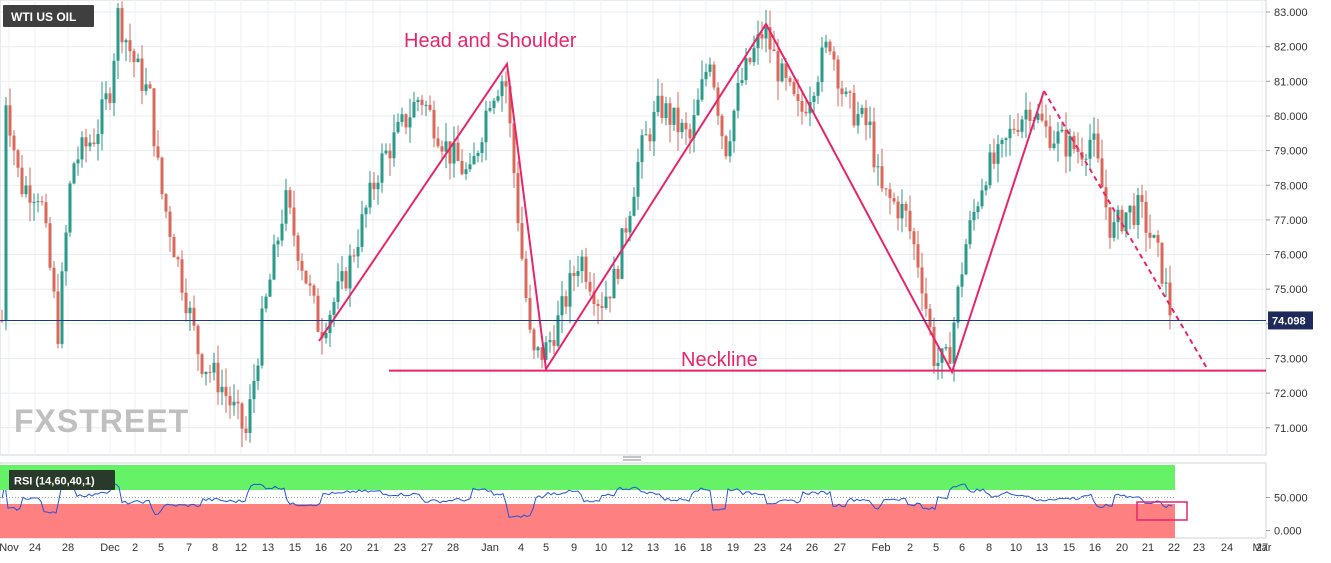 Image resolution: width=1331 pixels, height=563 pixels. I want to click on rsi-upper-band, so click(587, 477).